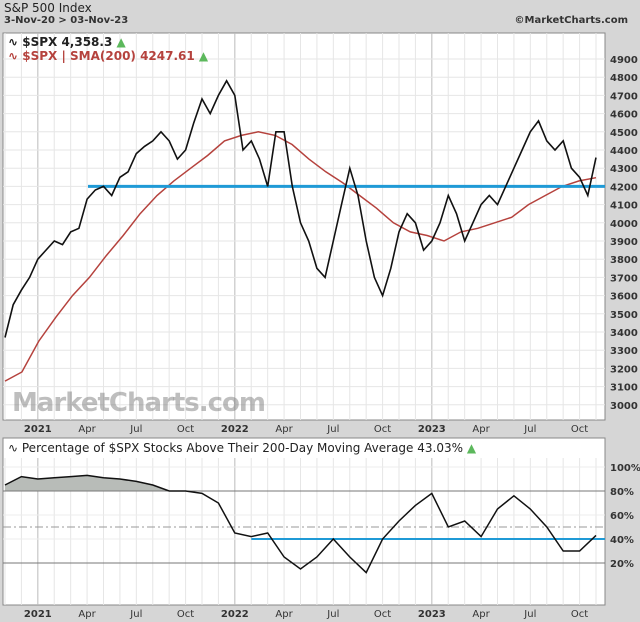 Image resolution: width=640 pixels, height=622 pixels. What do you see at coordinates (624, 369) in the screenshot?
I see `y-tick-label: 3200` at bounding box center [624, 369].